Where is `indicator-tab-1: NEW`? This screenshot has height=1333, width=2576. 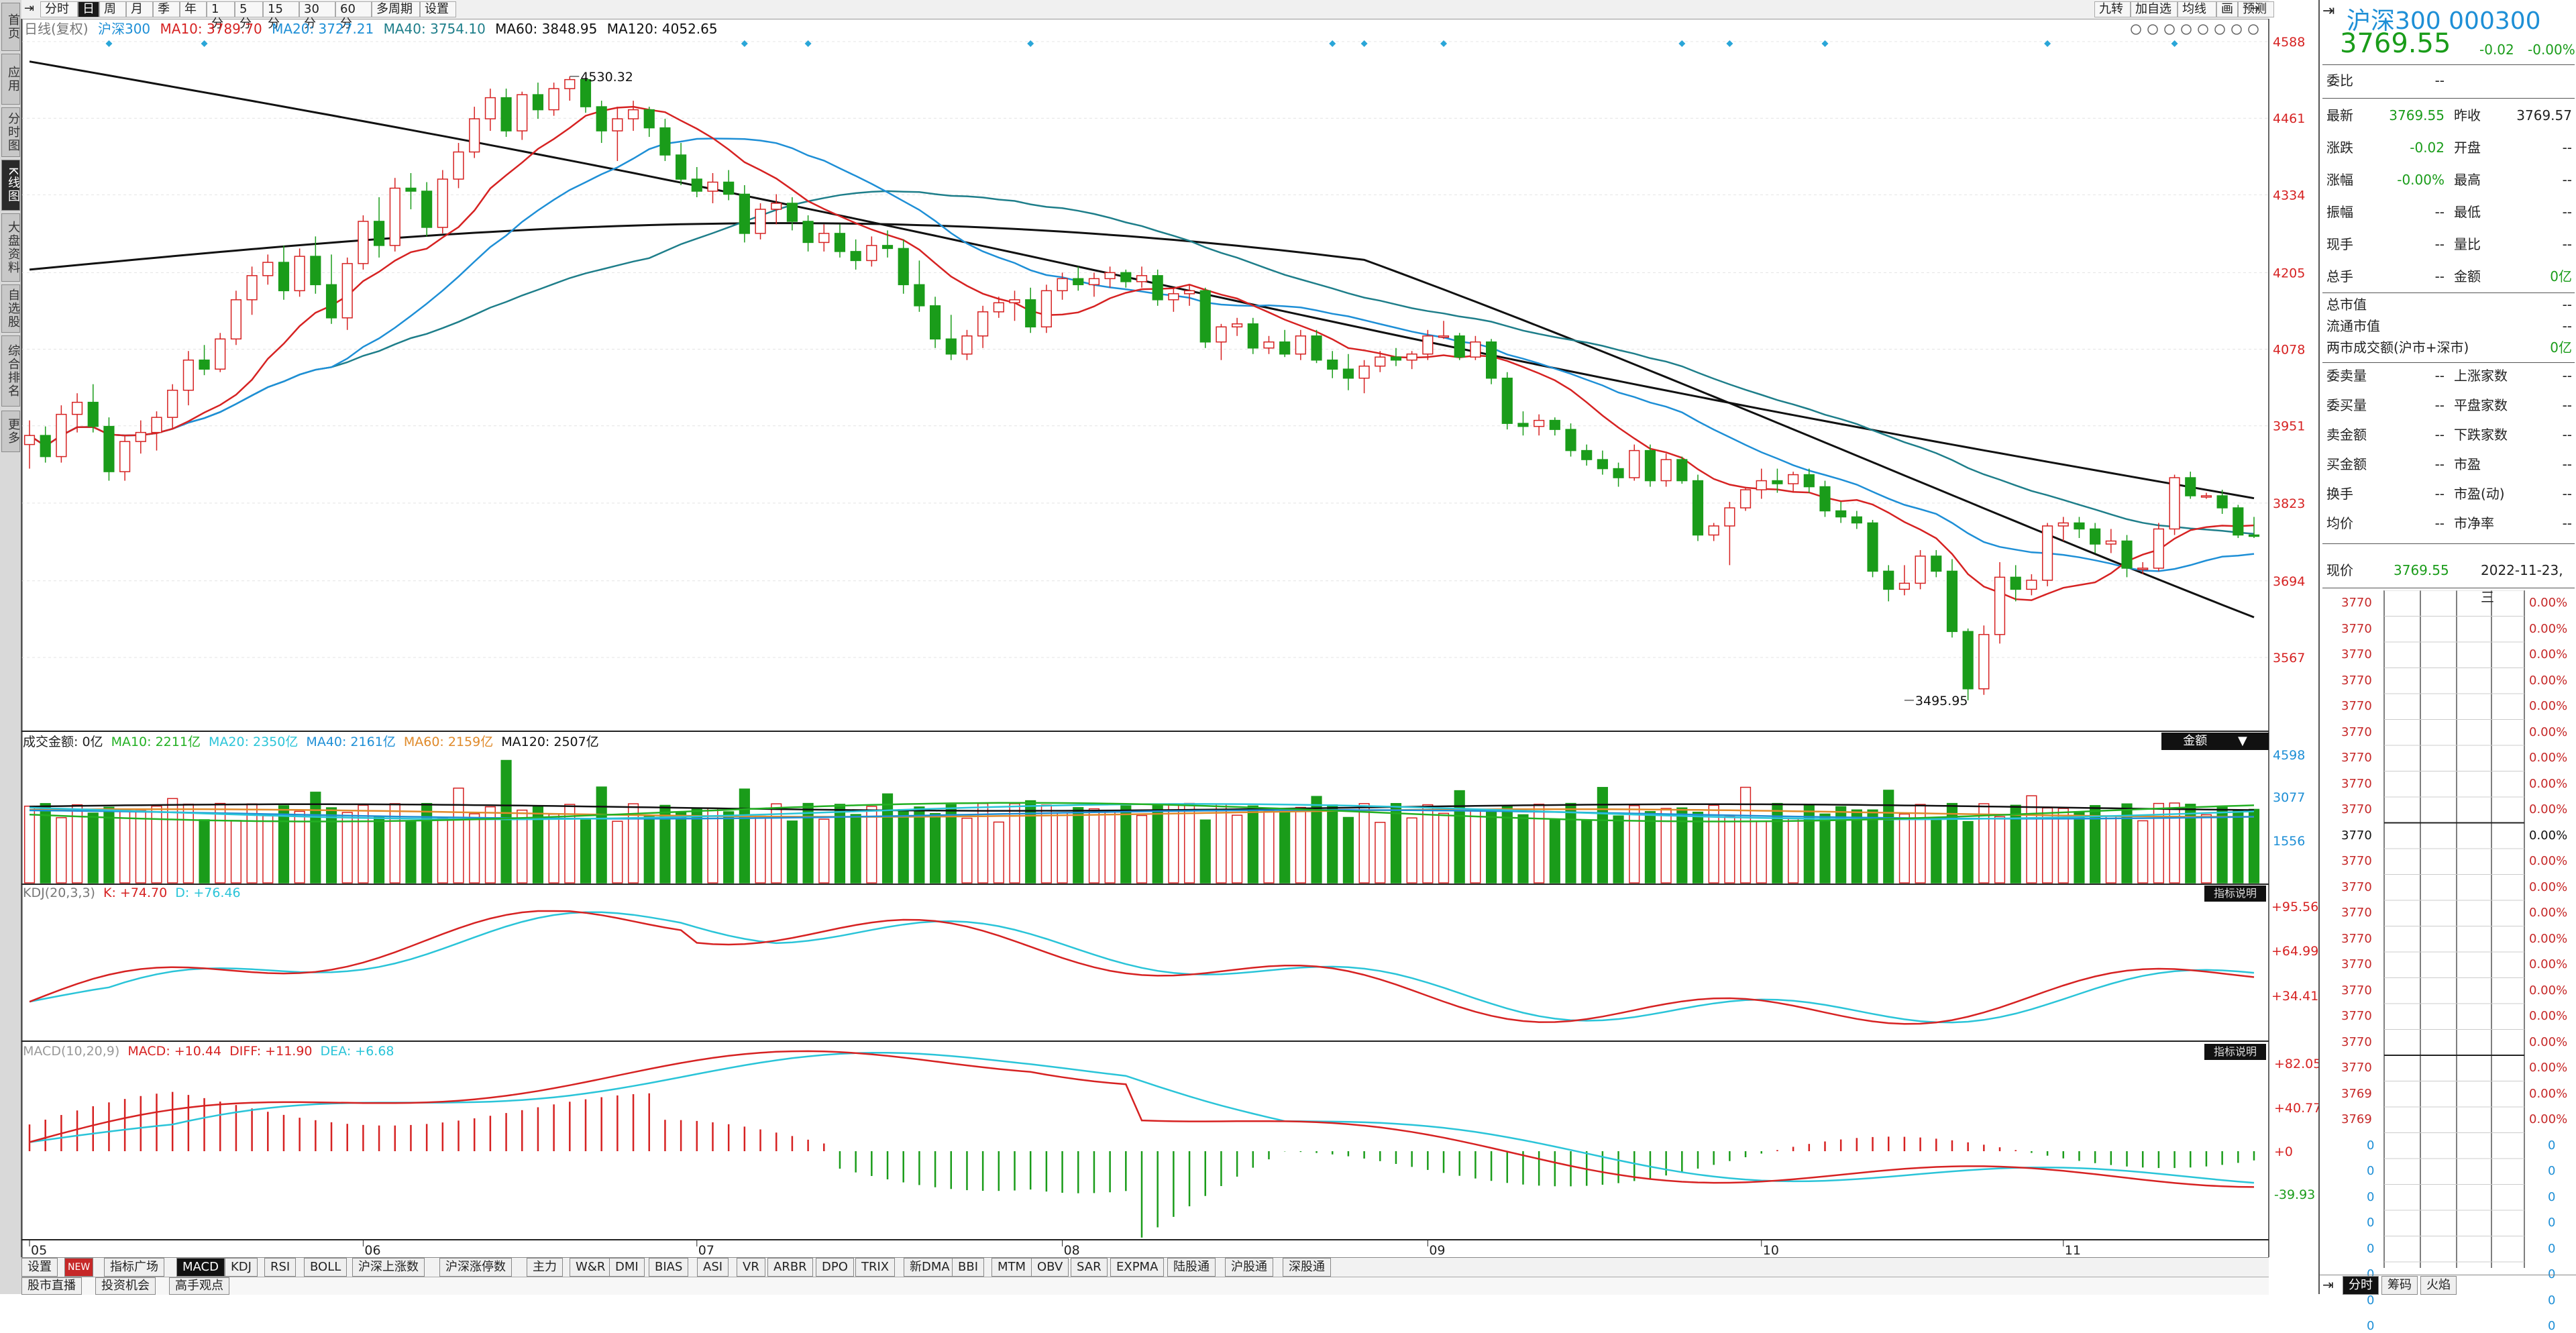 indicator-tab-1: NEW is located at coordinates (79, 1267).